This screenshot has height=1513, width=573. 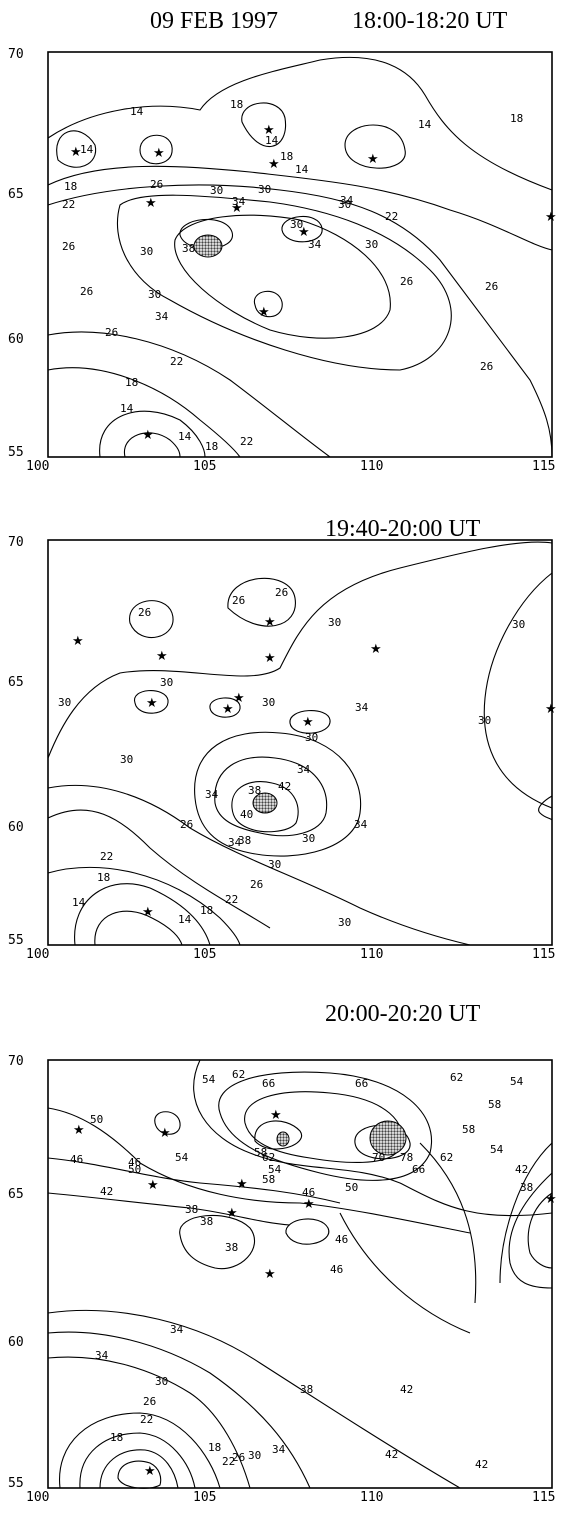 What do you see at coordinates (16, 452) in the screenshot?
I see `y-tick-label: 55` at bounding box center [16, 452].